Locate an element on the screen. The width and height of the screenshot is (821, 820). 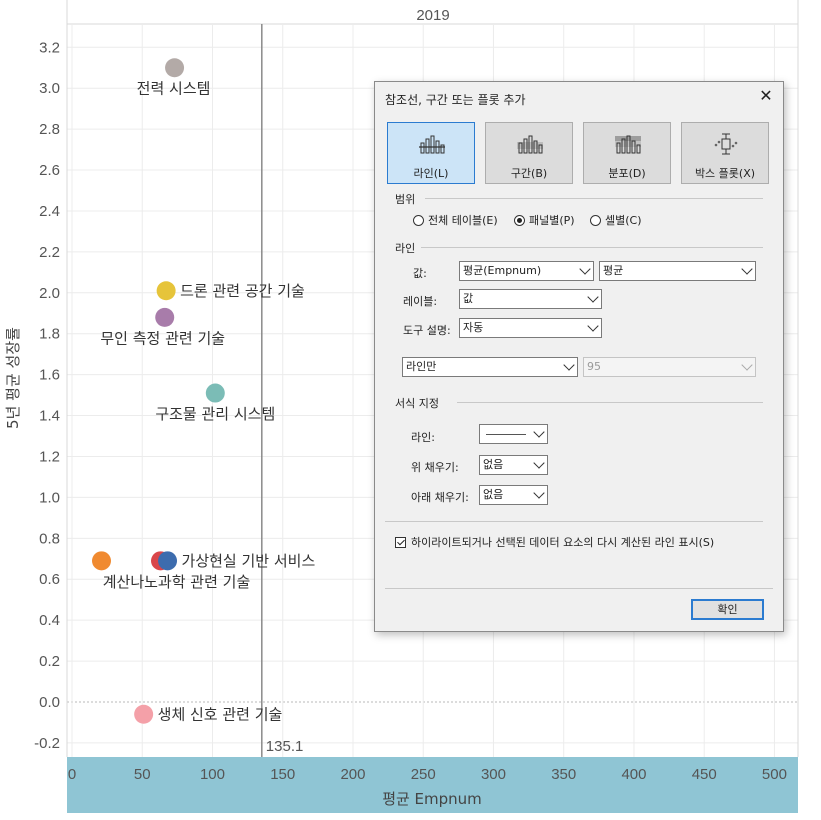
y-tick-label: 2.4 is located at coordinates (49, 211).